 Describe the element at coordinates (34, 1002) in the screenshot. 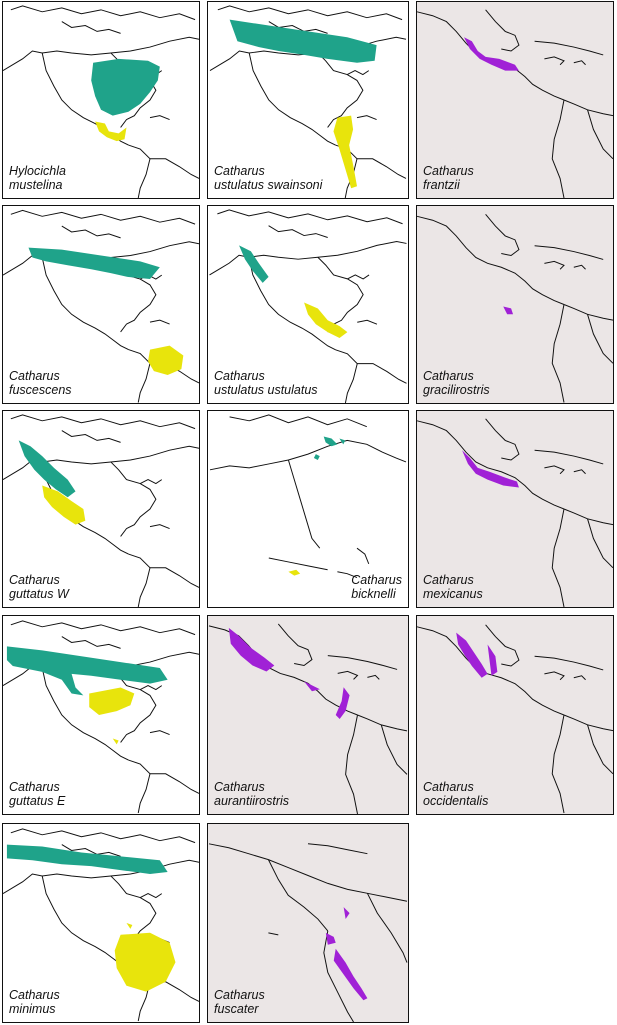

I see `species-label: Catharus minimus` at that location.